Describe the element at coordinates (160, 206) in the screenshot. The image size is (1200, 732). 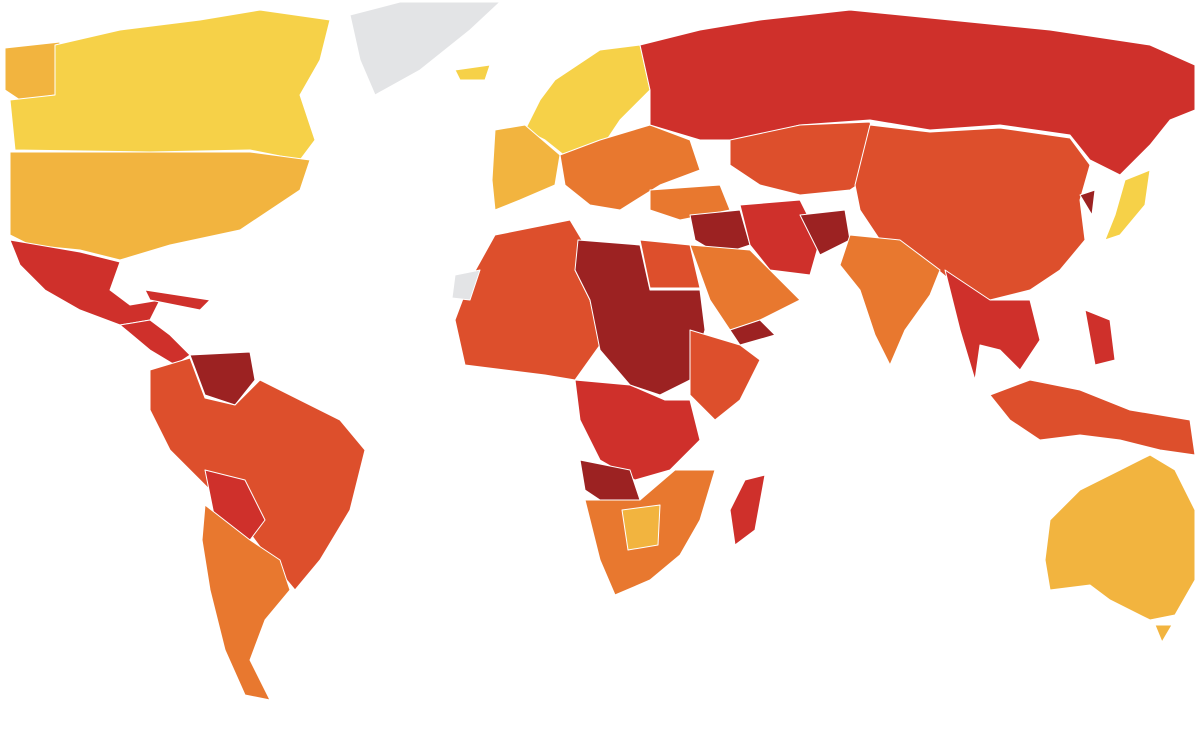
I see `usa` at that location.